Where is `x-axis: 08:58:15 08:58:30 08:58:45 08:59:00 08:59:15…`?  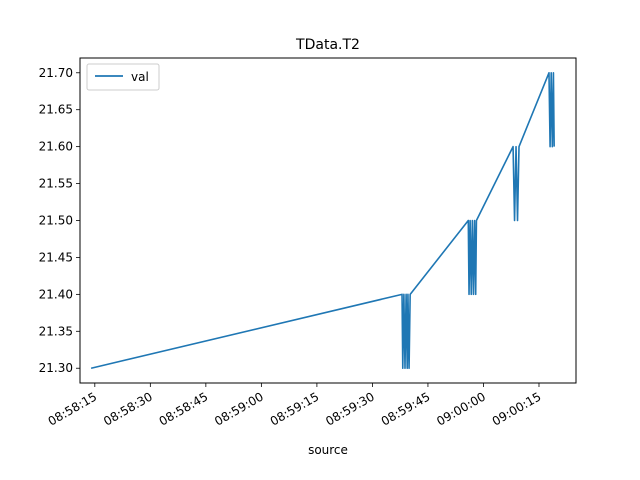 x-axis: 08:58:15 08:58:30 08:58:45 08:59:00 08:59:15… is located at coordinates (295, 406).